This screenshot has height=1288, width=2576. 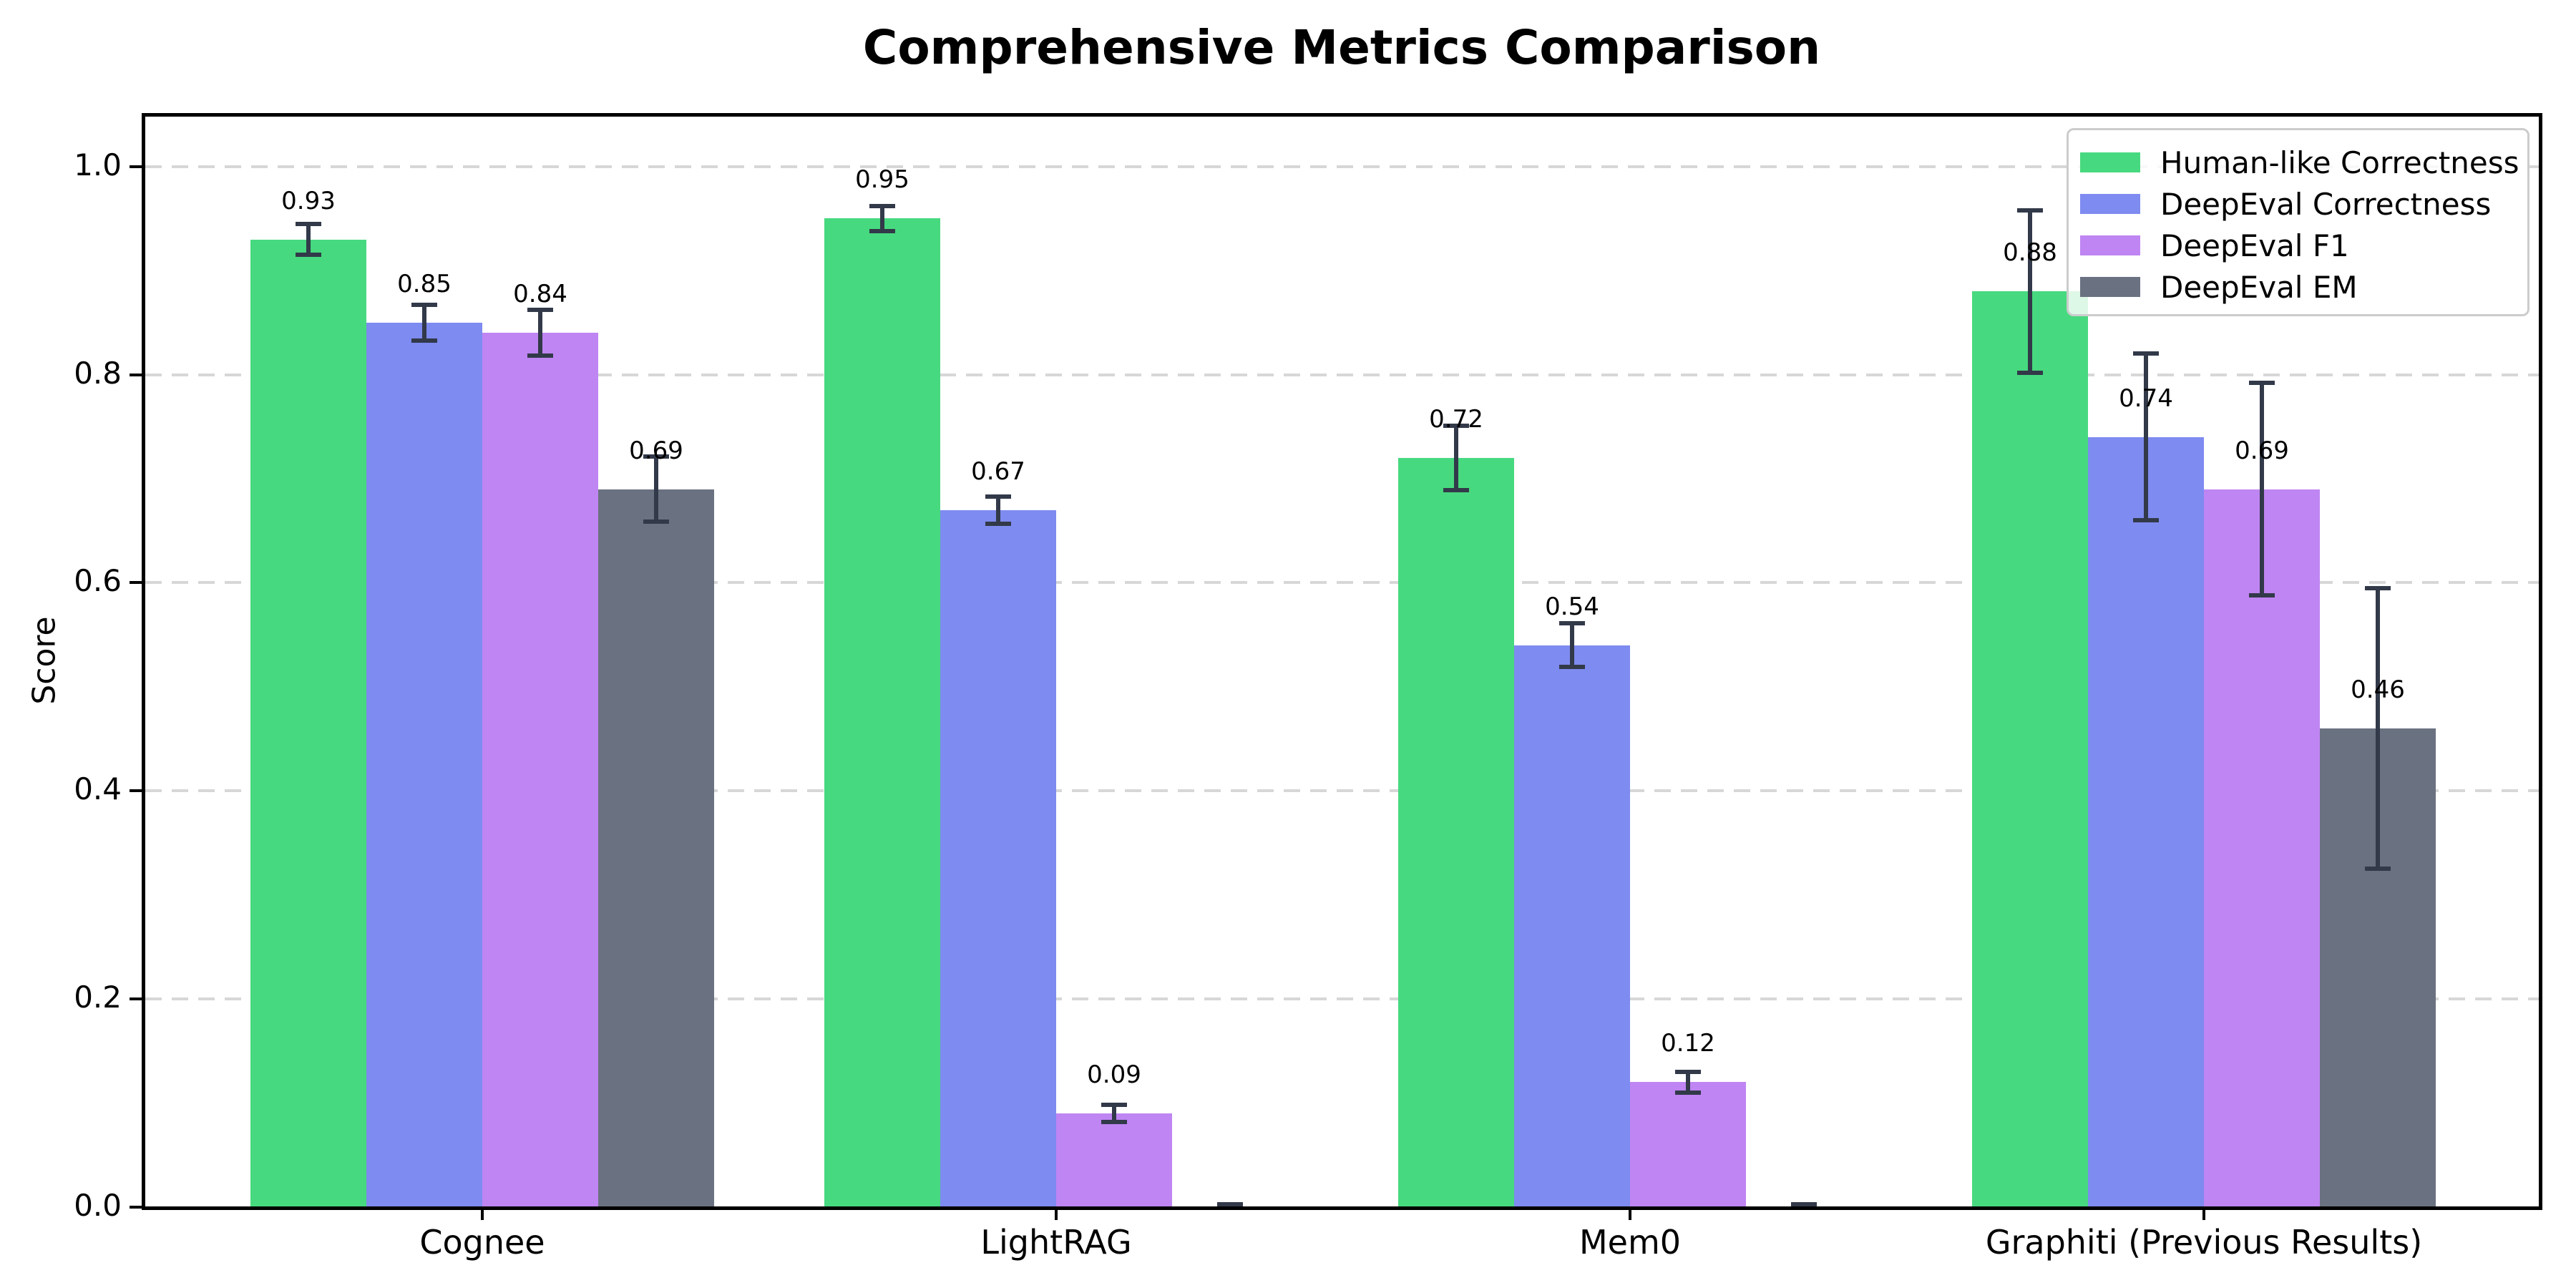 I want to click on value-label: 0.72, so click(x=1456, y=419).